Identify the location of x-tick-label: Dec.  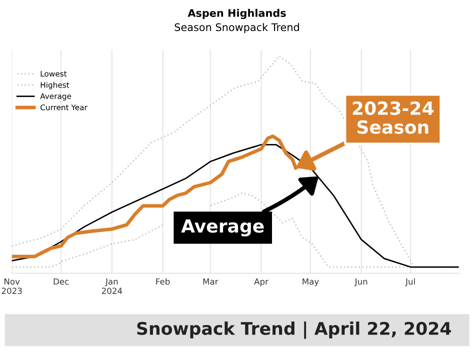
(61, 281).